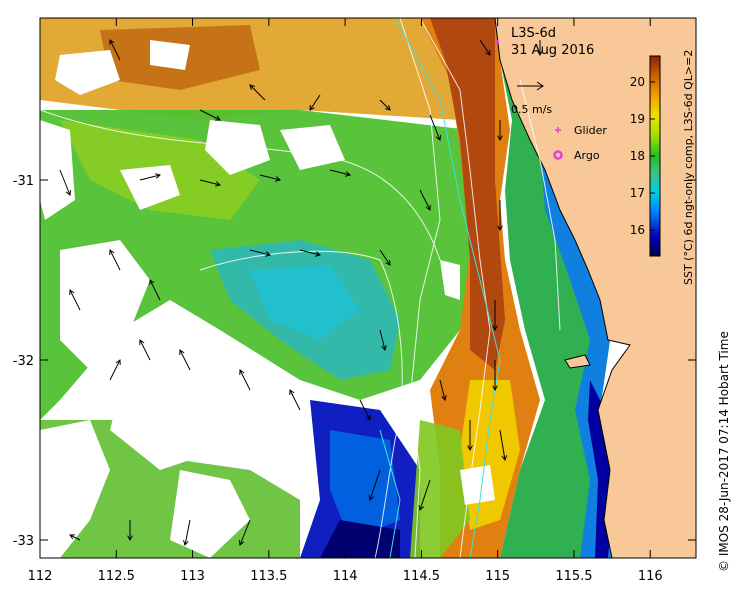  What do you see at coordinates (497, 576) in the screenshot?
I see `x-tick-label: 115` at bounding box center [497, 576].